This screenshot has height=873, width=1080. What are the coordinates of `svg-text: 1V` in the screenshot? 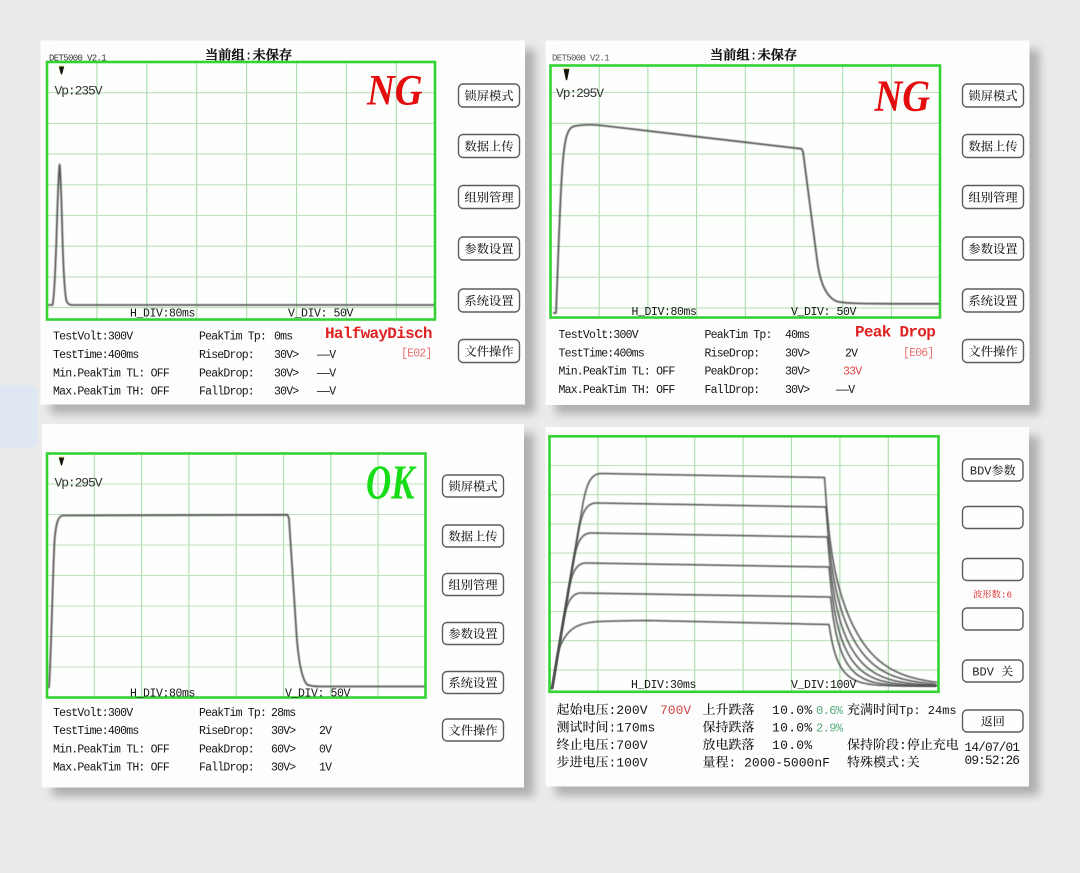 It's located at (325, 768).